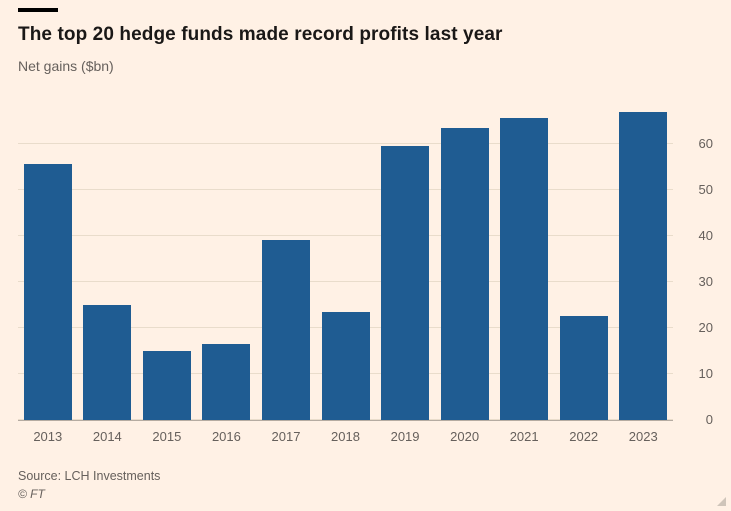 Image resolution: width=731 pixels, height=511 pixels. Describe the element at coordinates (524, 269) in the screenshot. I see `bar-2021` at that location.